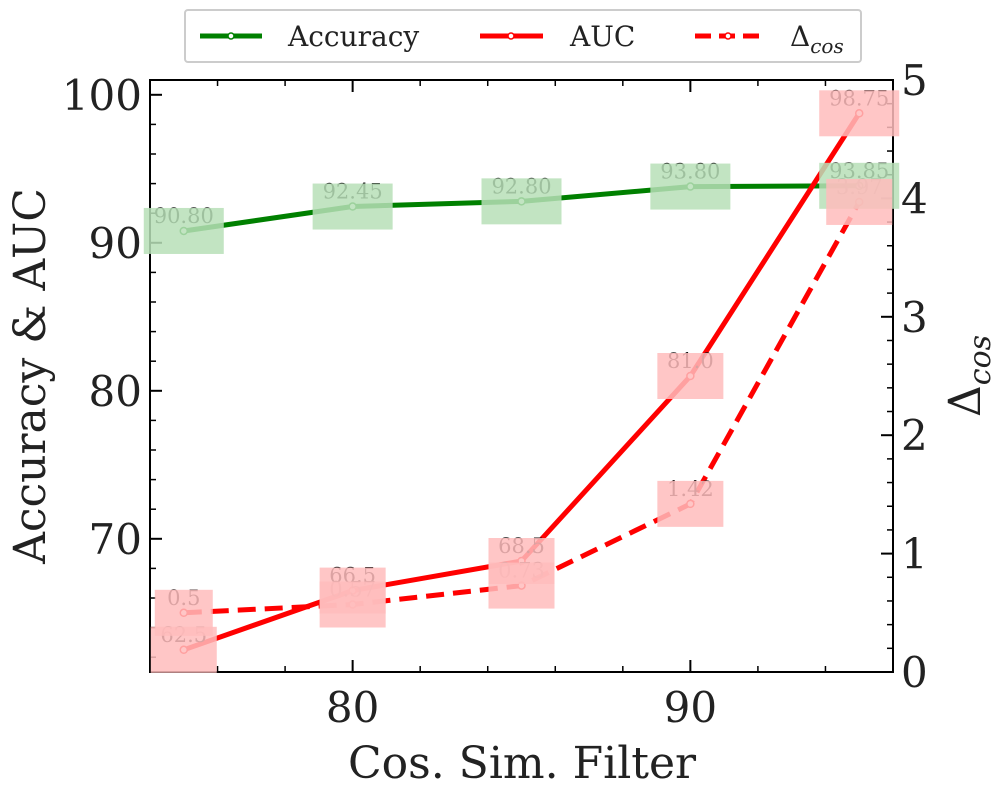 The height and width of the screenshot is (797, 997). Describe the element at coordinates (102, 95) in the screenshot. I see `y-tick-label: 100` at that location.